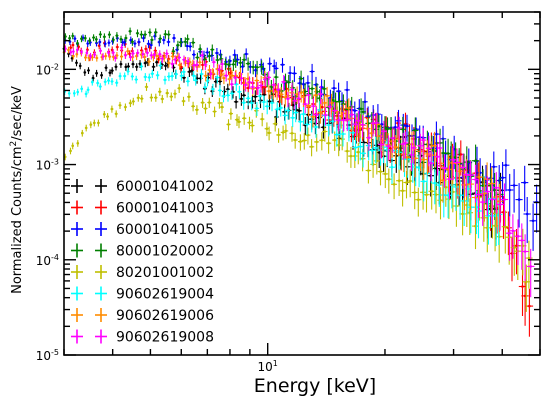 Image resolution: width=550 pixels, height=404 pixels. I want to click on legend-item: 90602619004, so click(142, 294).